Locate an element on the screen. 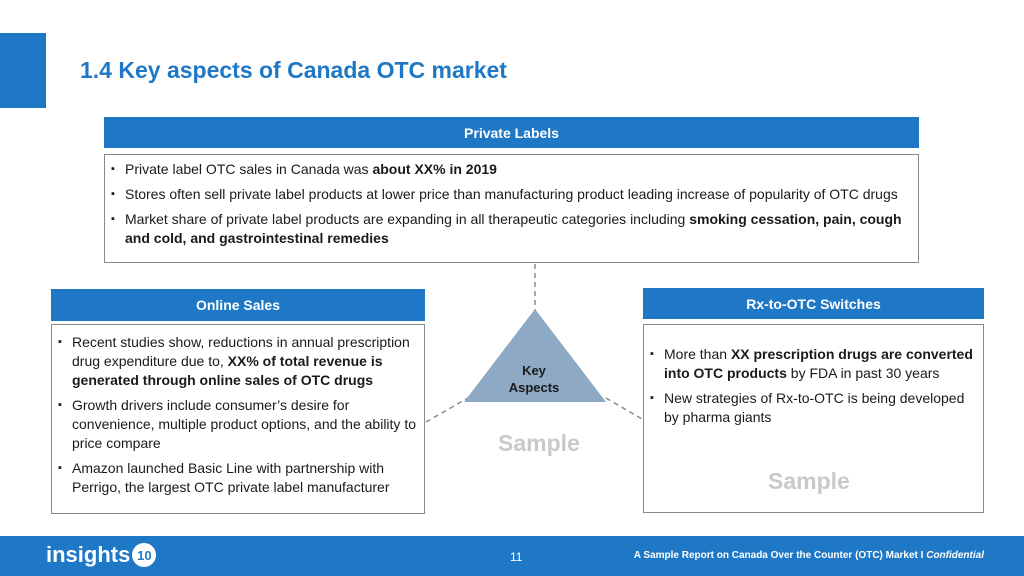  key-aspects-label-line2: Aspects is located at coordinates (534, 387).